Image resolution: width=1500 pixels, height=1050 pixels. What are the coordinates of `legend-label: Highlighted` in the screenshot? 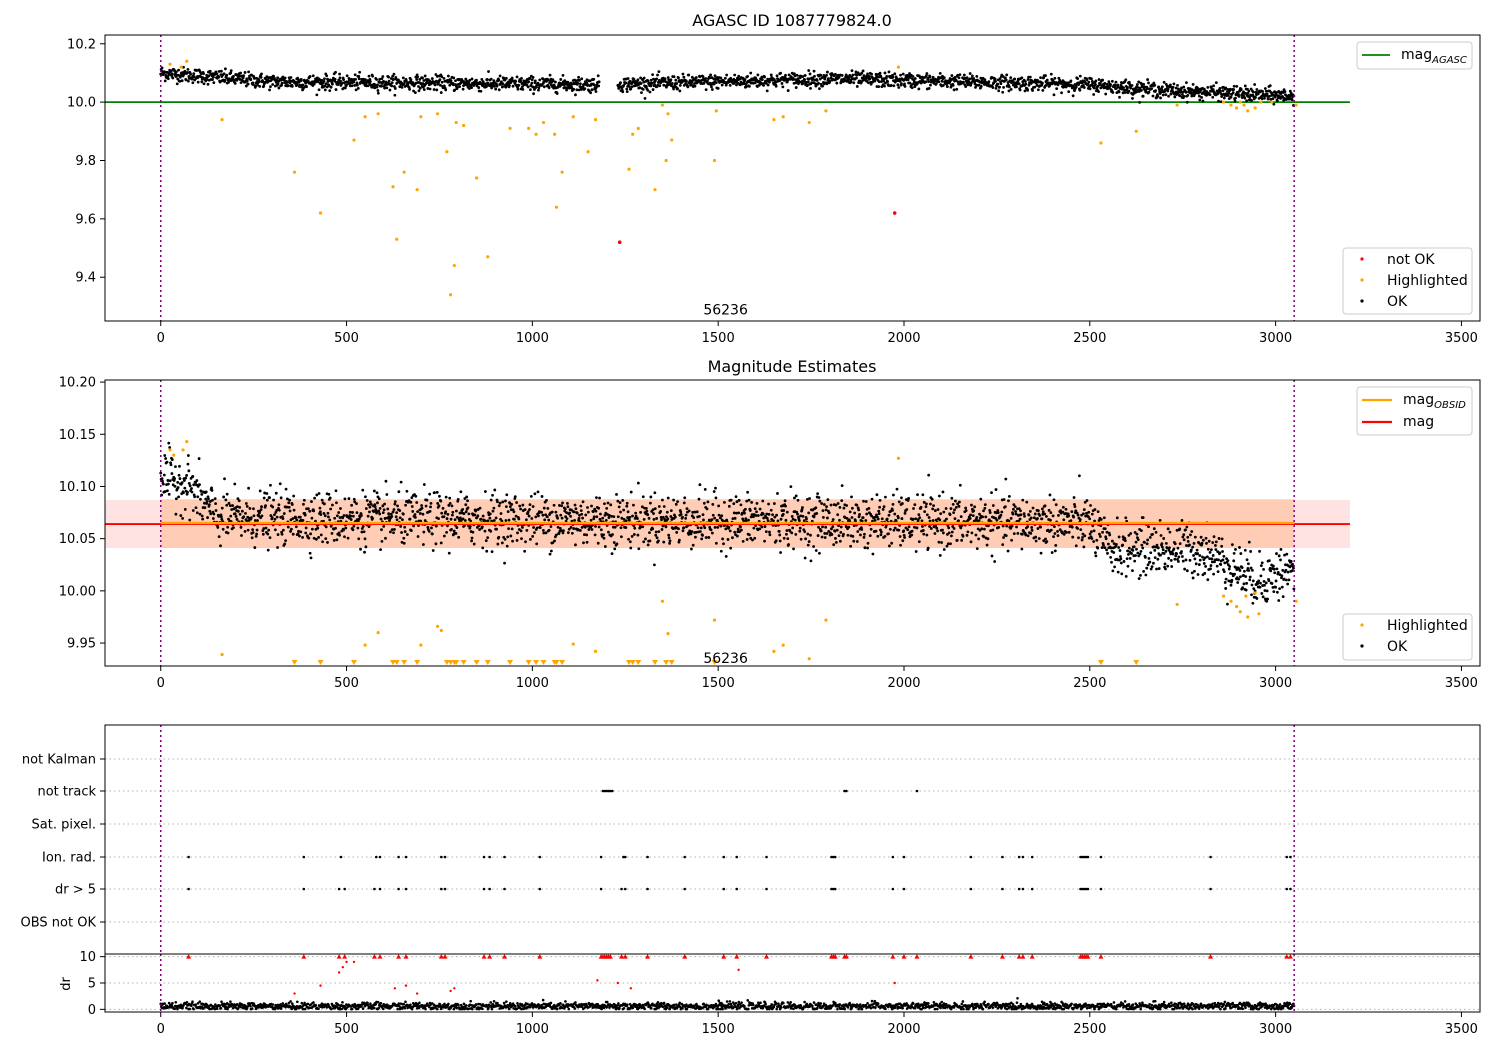 It's located at (1427, 281).